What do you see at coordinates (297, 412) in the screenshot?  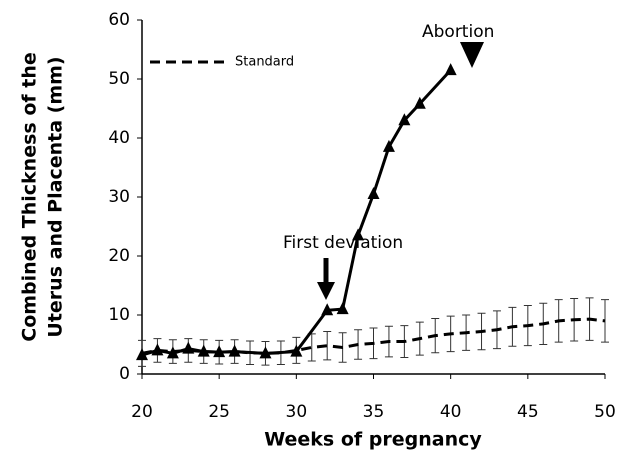 I see `x-tick-label: 30` at bounding box center [297, 412].